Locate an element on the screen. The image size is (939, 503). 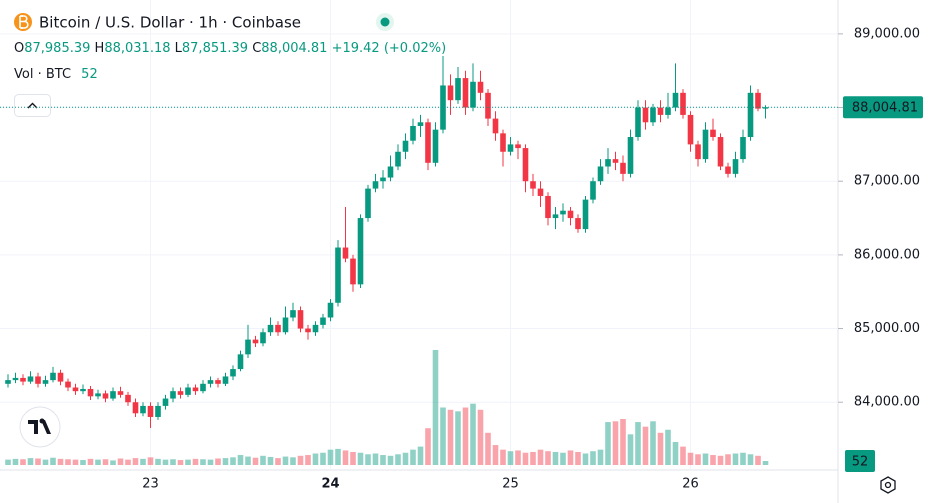
ohlc-key: L is located at coordinates (179, 48).